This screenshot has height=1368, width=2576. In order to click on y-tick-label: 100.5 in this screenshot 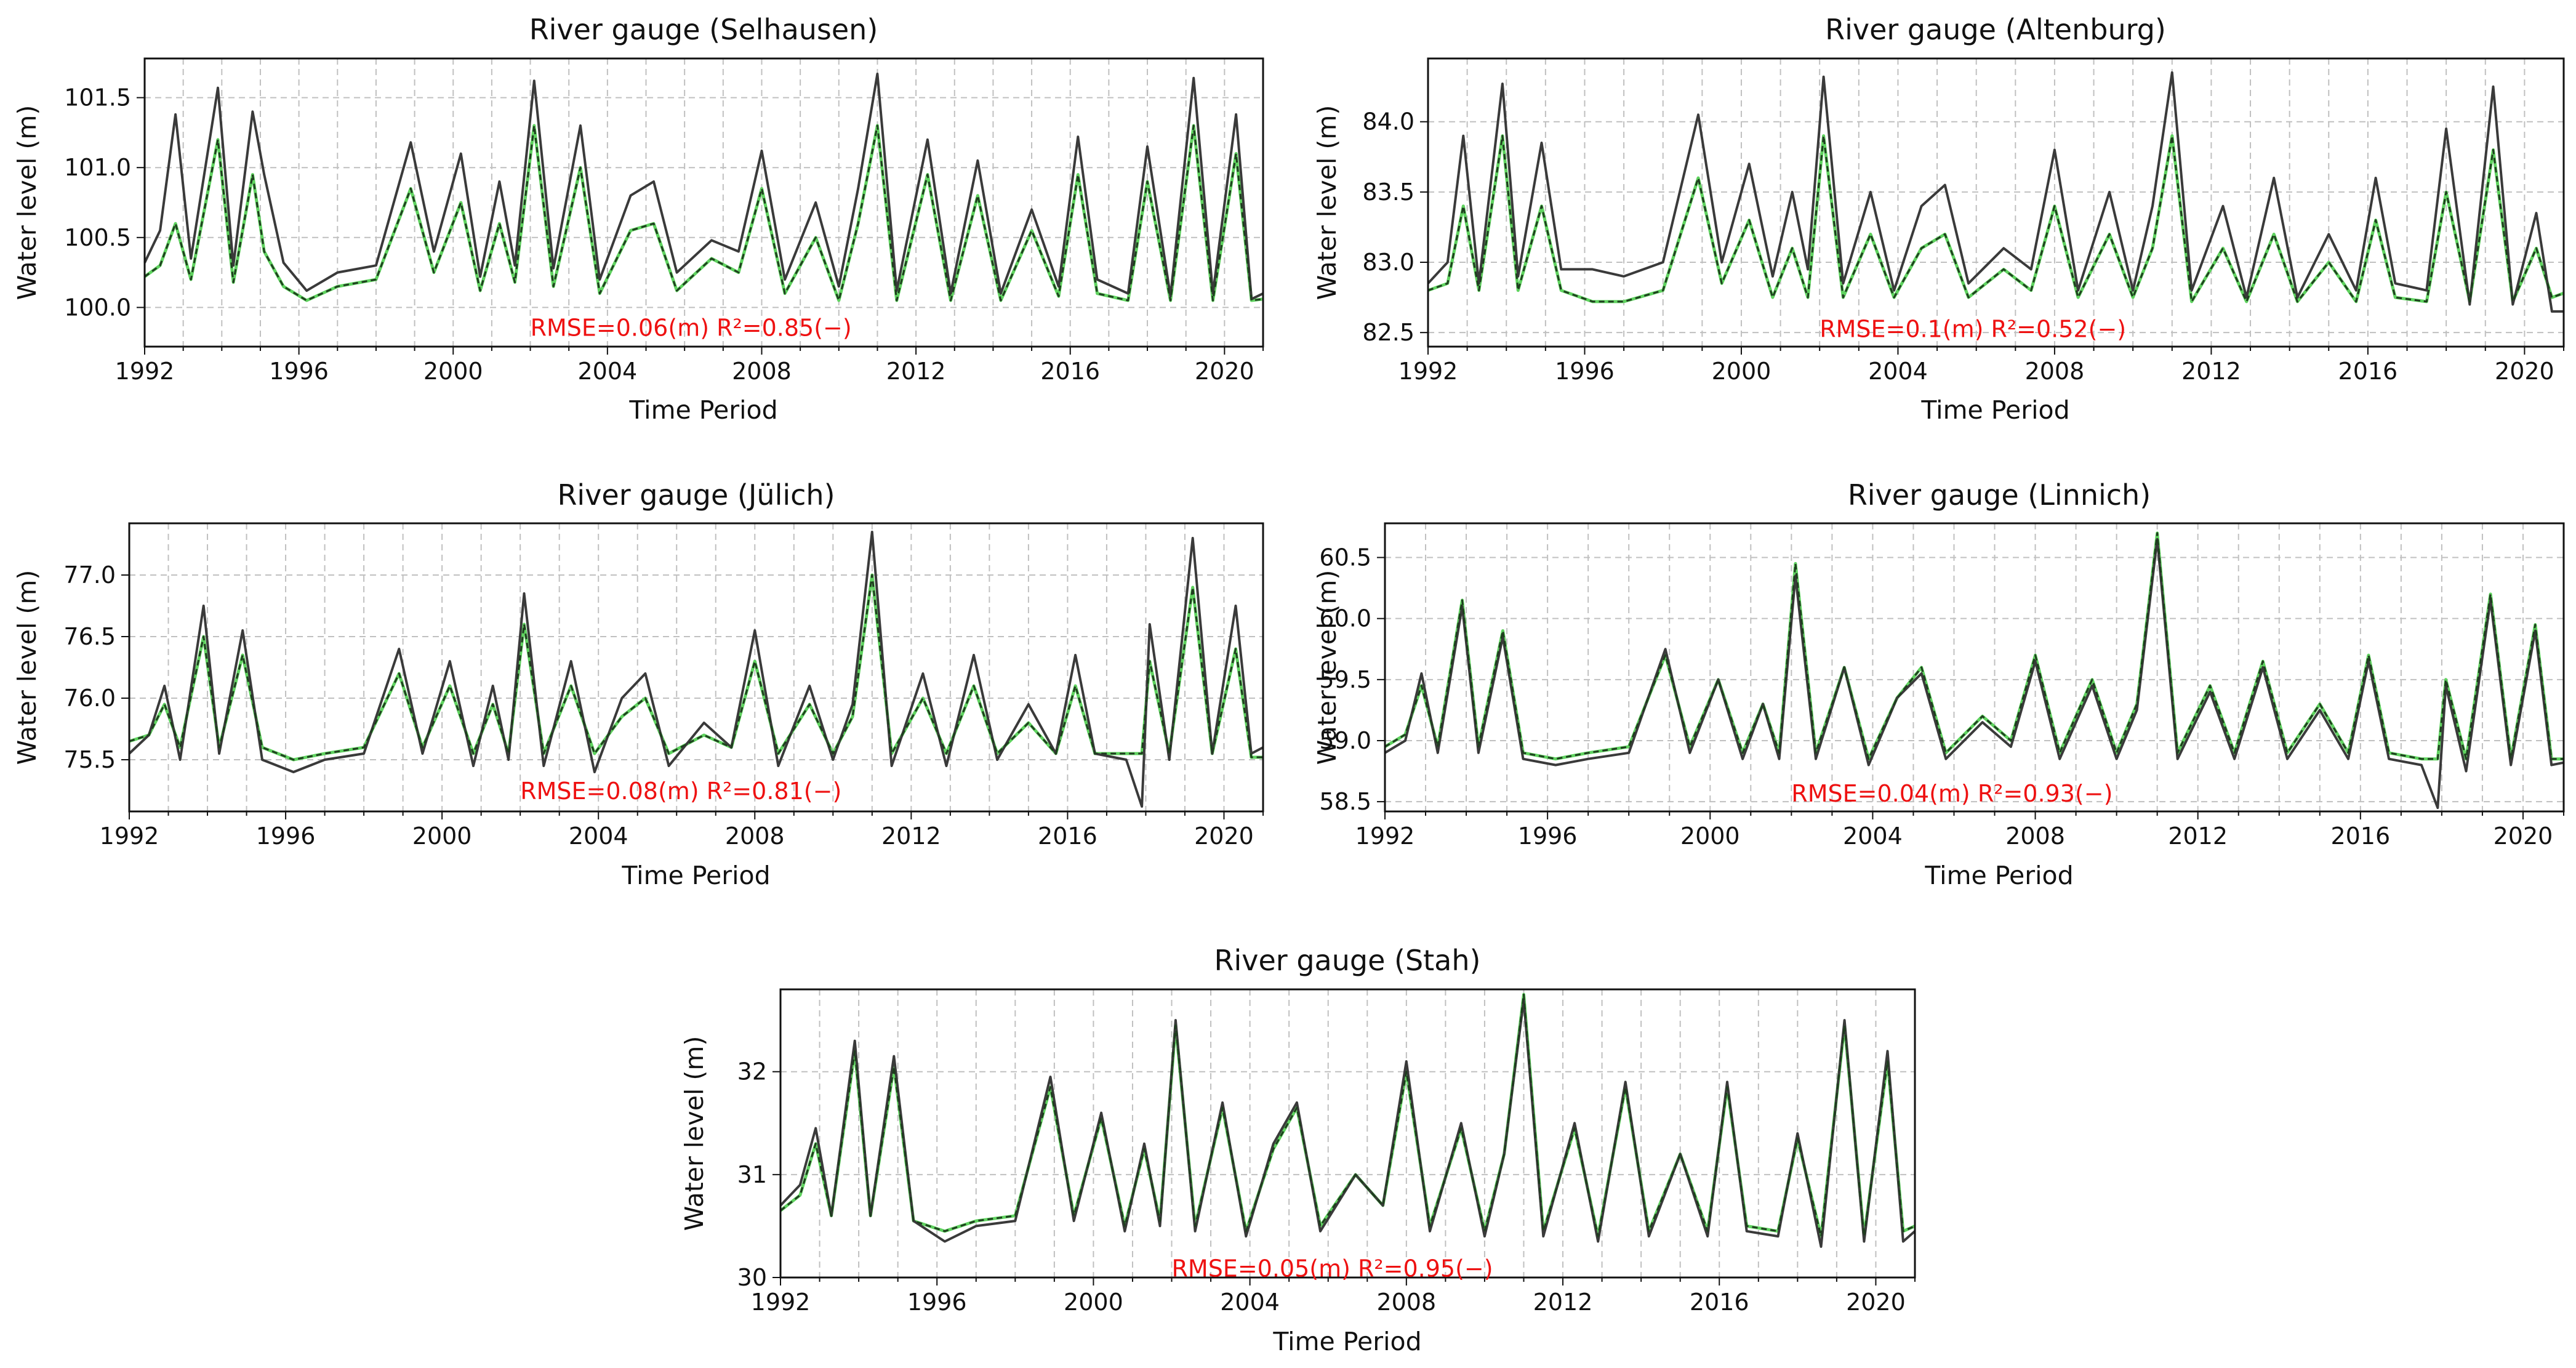, I will do `click(98, 237)`.